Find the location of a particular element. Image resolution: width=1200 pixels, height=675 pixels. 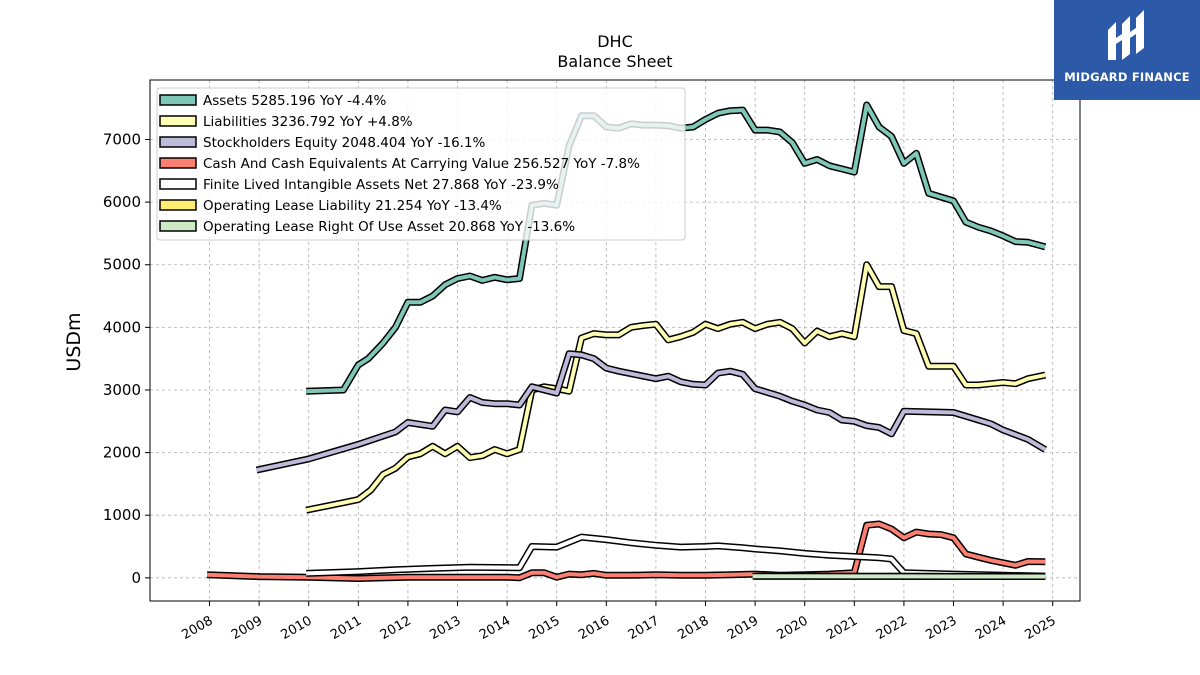

y-tick-label: 2000 is located at coordinates (122, 453).